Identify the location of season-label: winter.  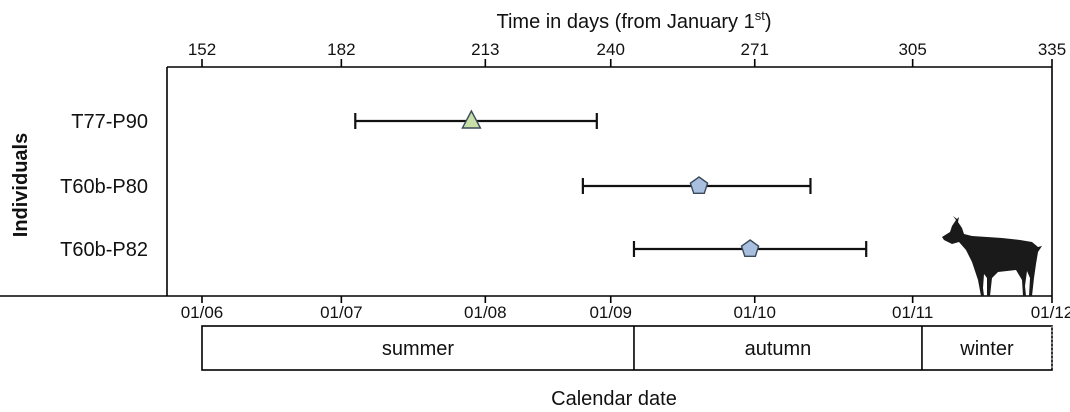
(986, 349).